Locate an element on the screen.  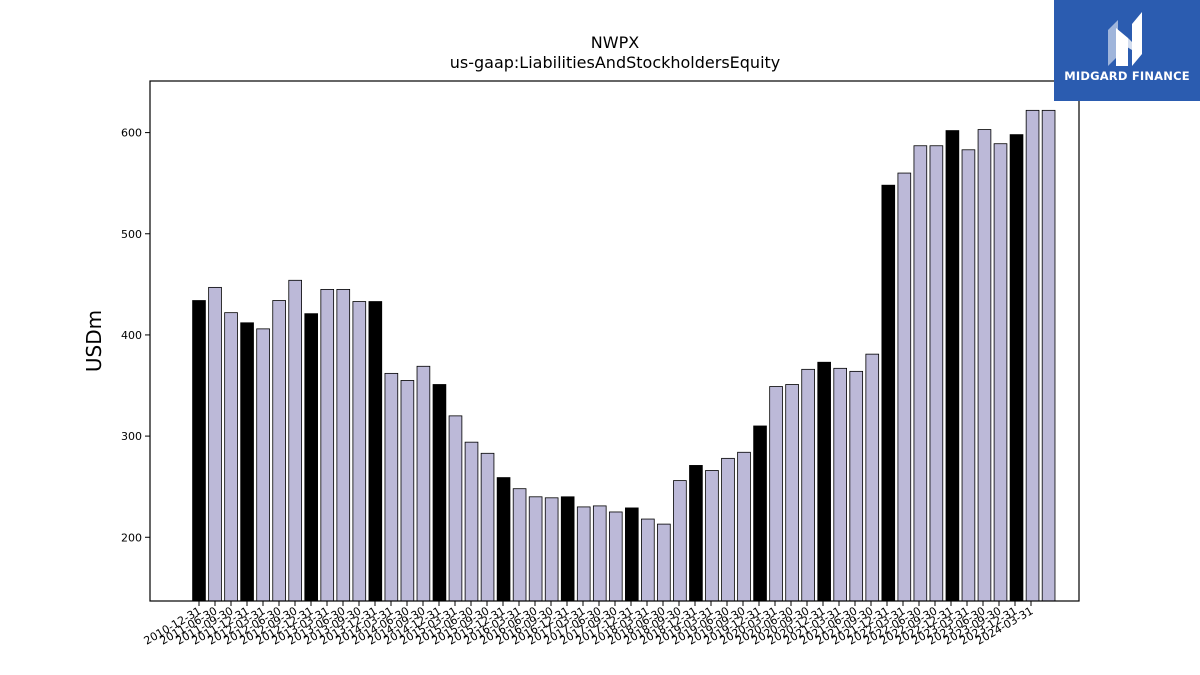
logo-text: MIDGARD FINANCE is located at coordinates (1127, 76).